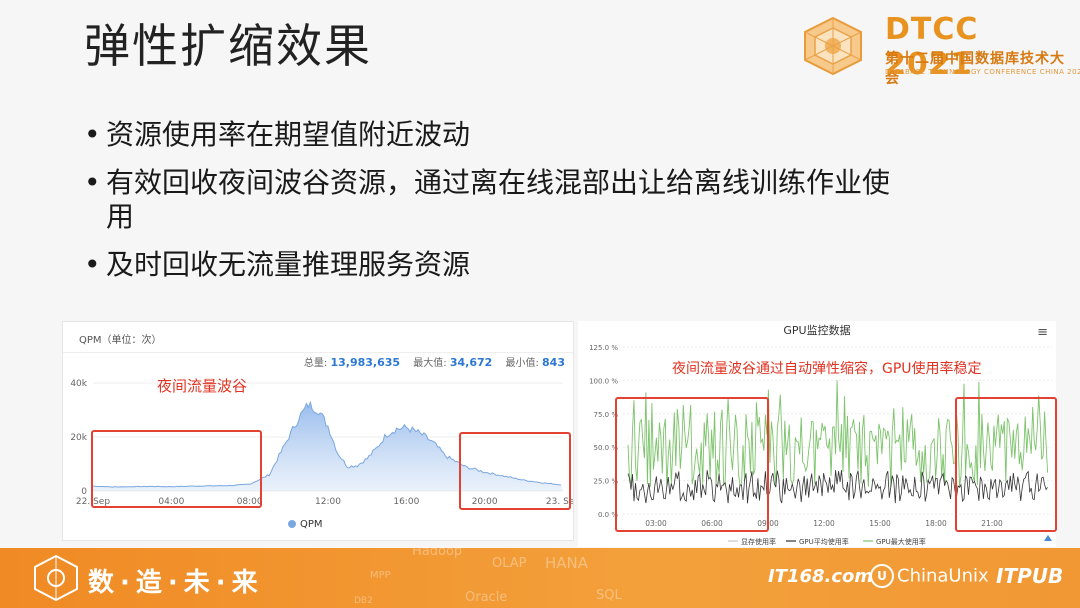 This screenshot has height=608, width=1080. I want to click on gpu-max-line, so click(838, 434).